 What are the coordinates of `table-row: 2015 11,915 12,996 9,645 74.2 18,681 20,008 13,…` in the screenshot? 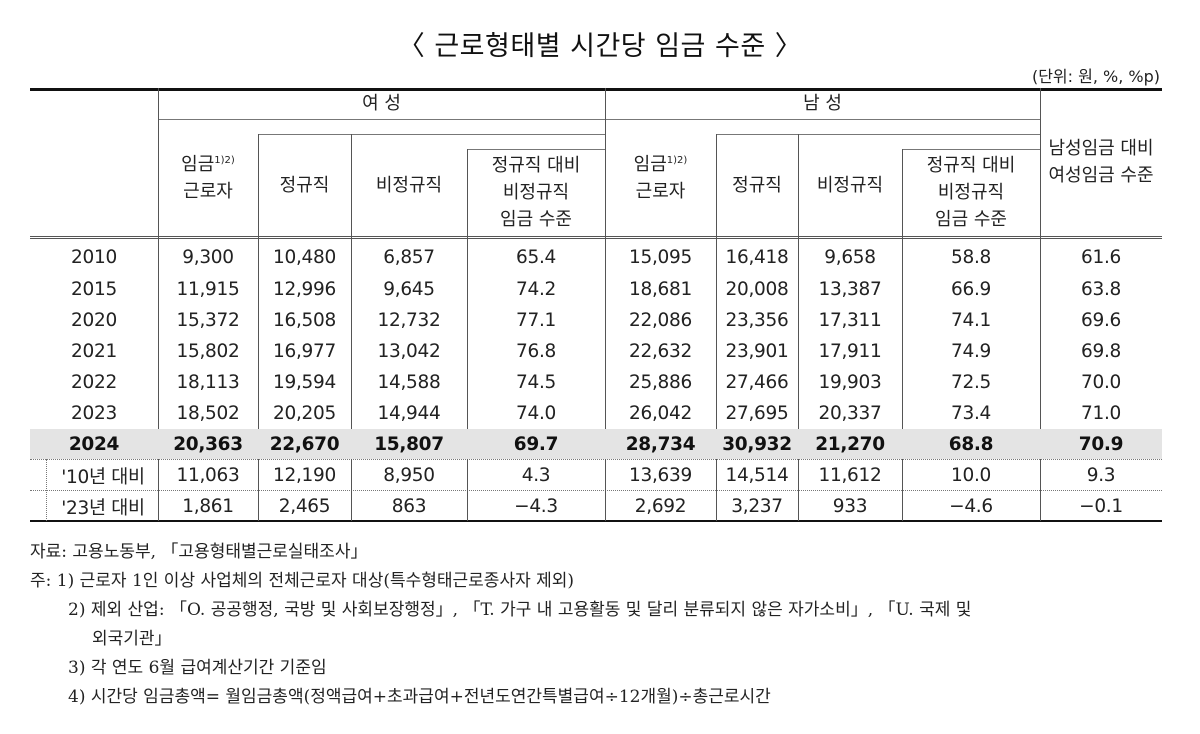 It's located at (596, 289).